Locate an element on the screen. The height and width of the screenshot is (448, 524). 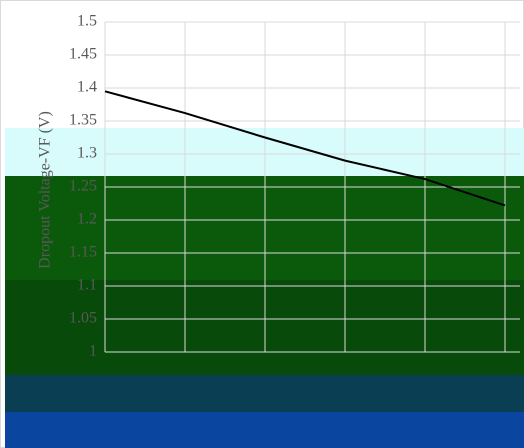
y-tick-label: 1.2 is located at coordinates (87, 219).